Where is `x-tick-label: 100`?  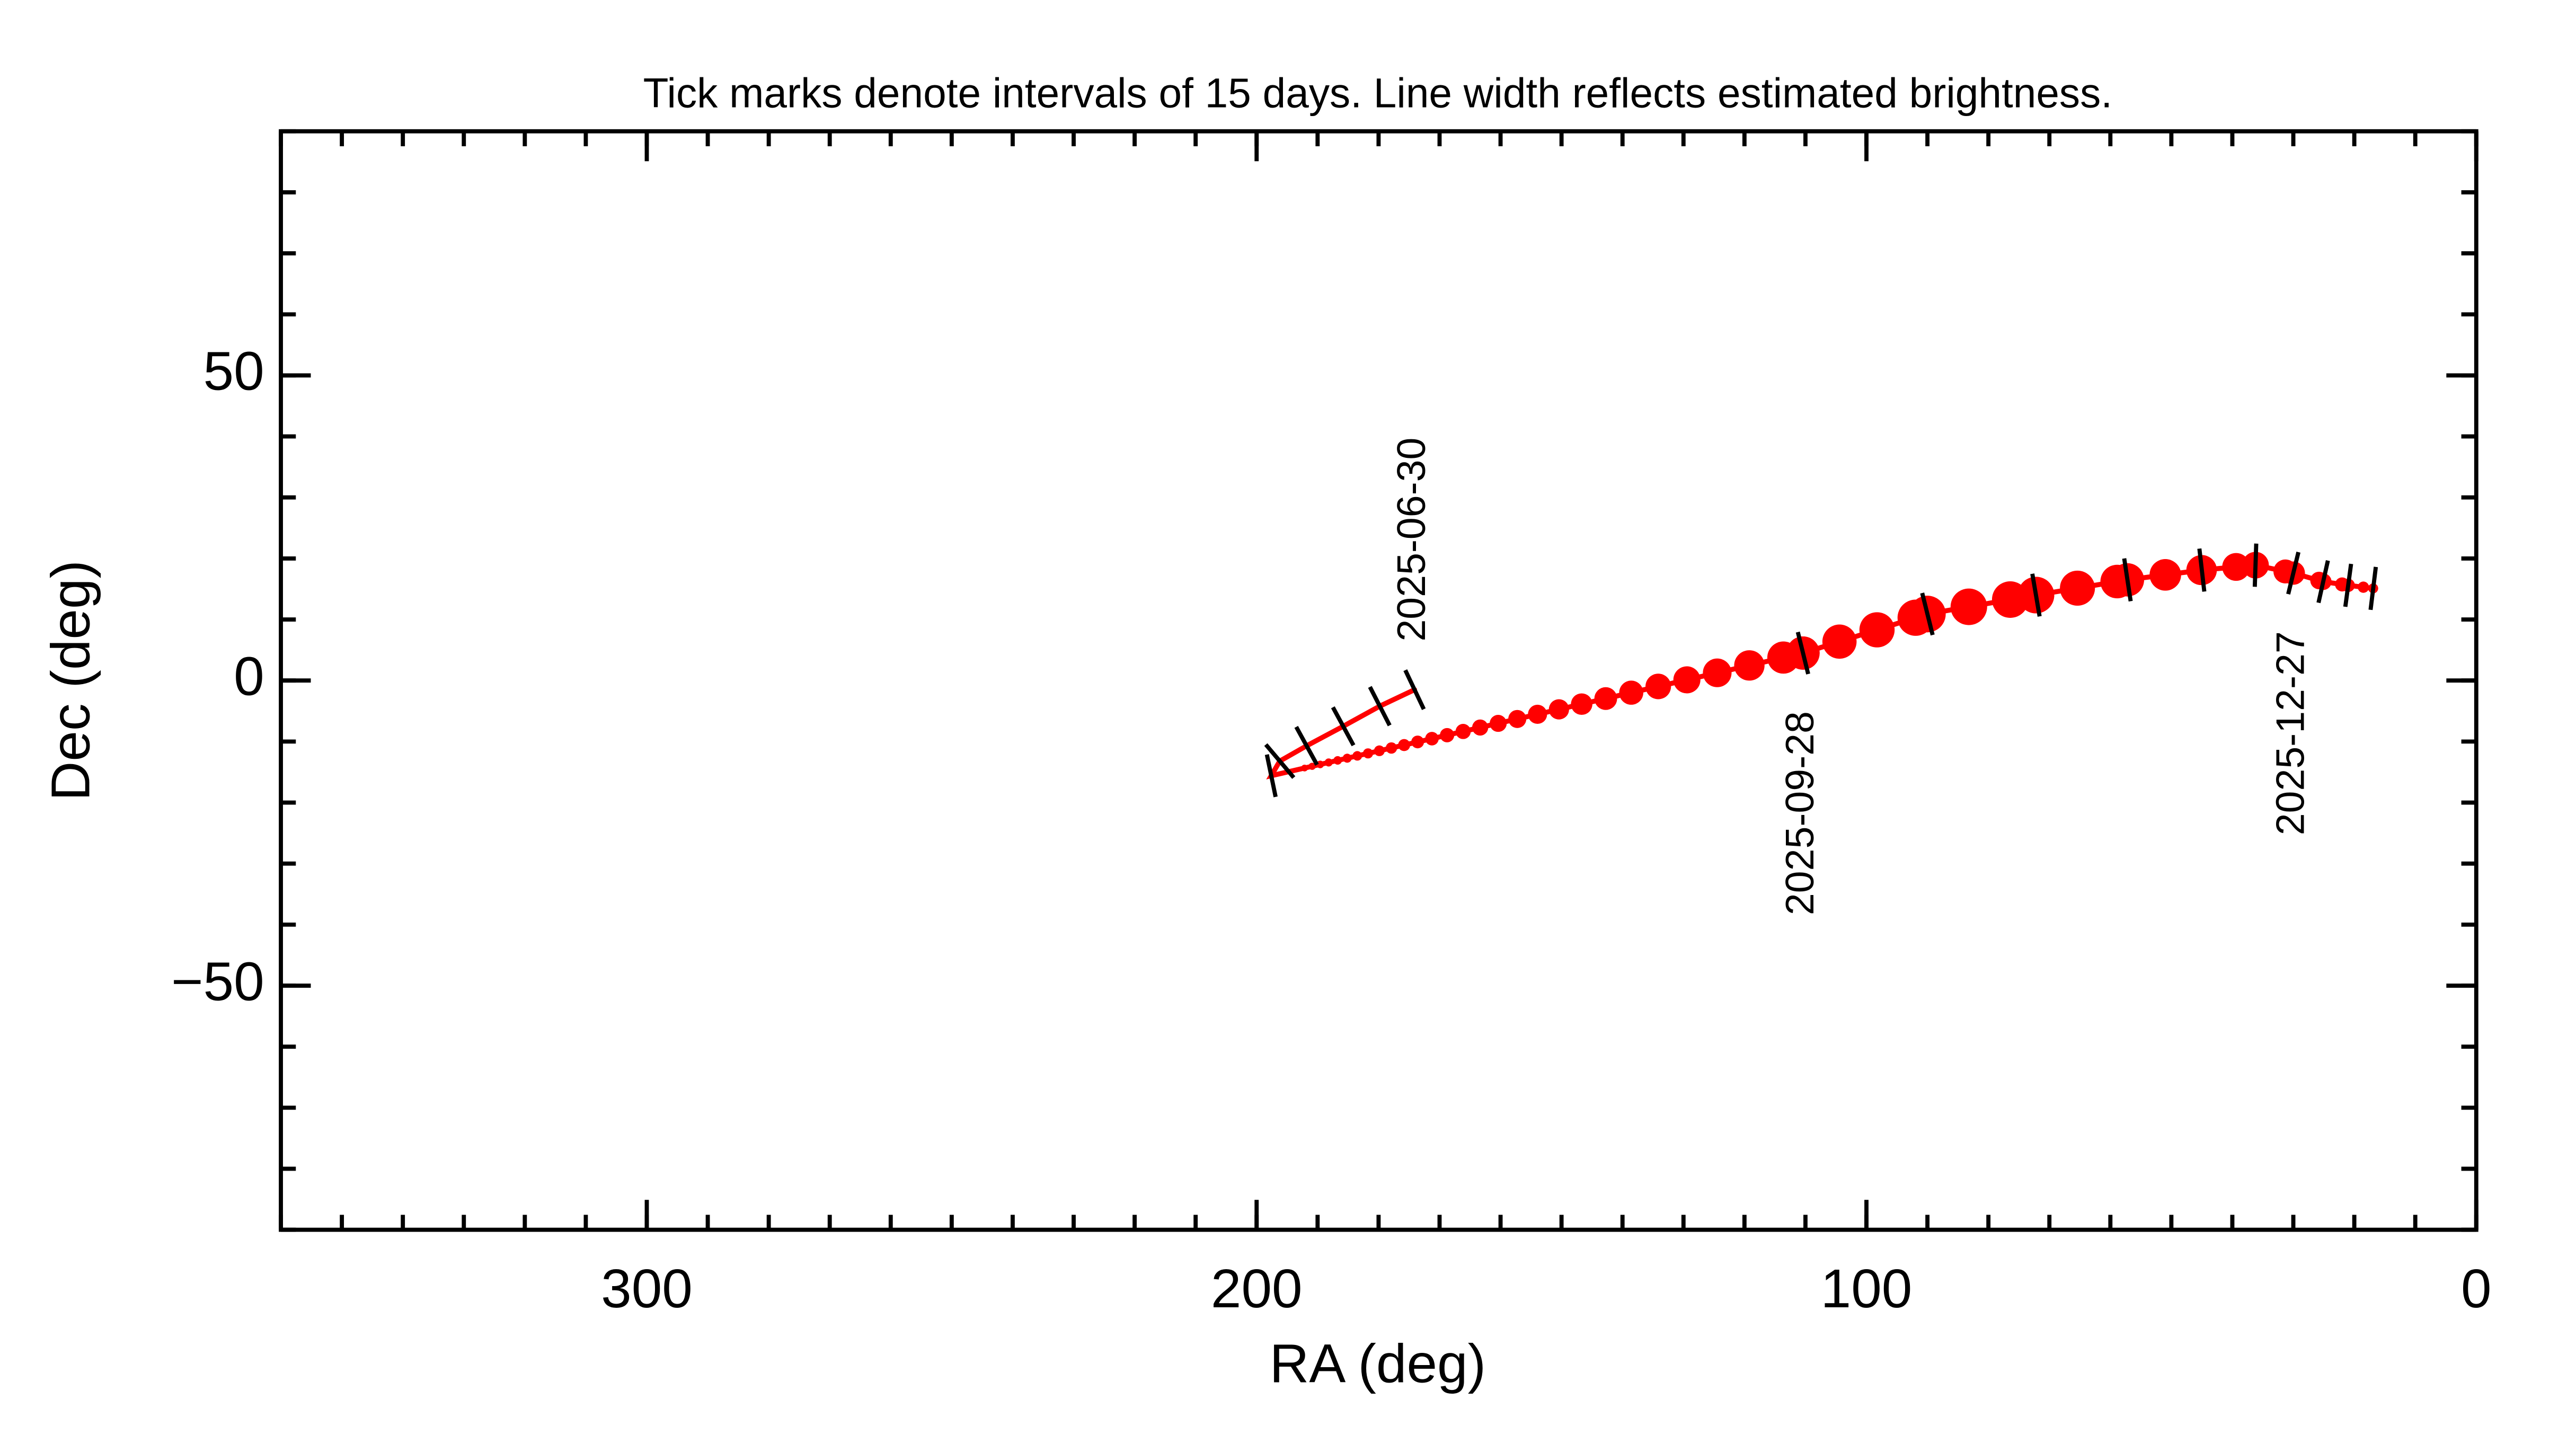 x-tick-label: 100 is located at coordinates (1867, 1288).